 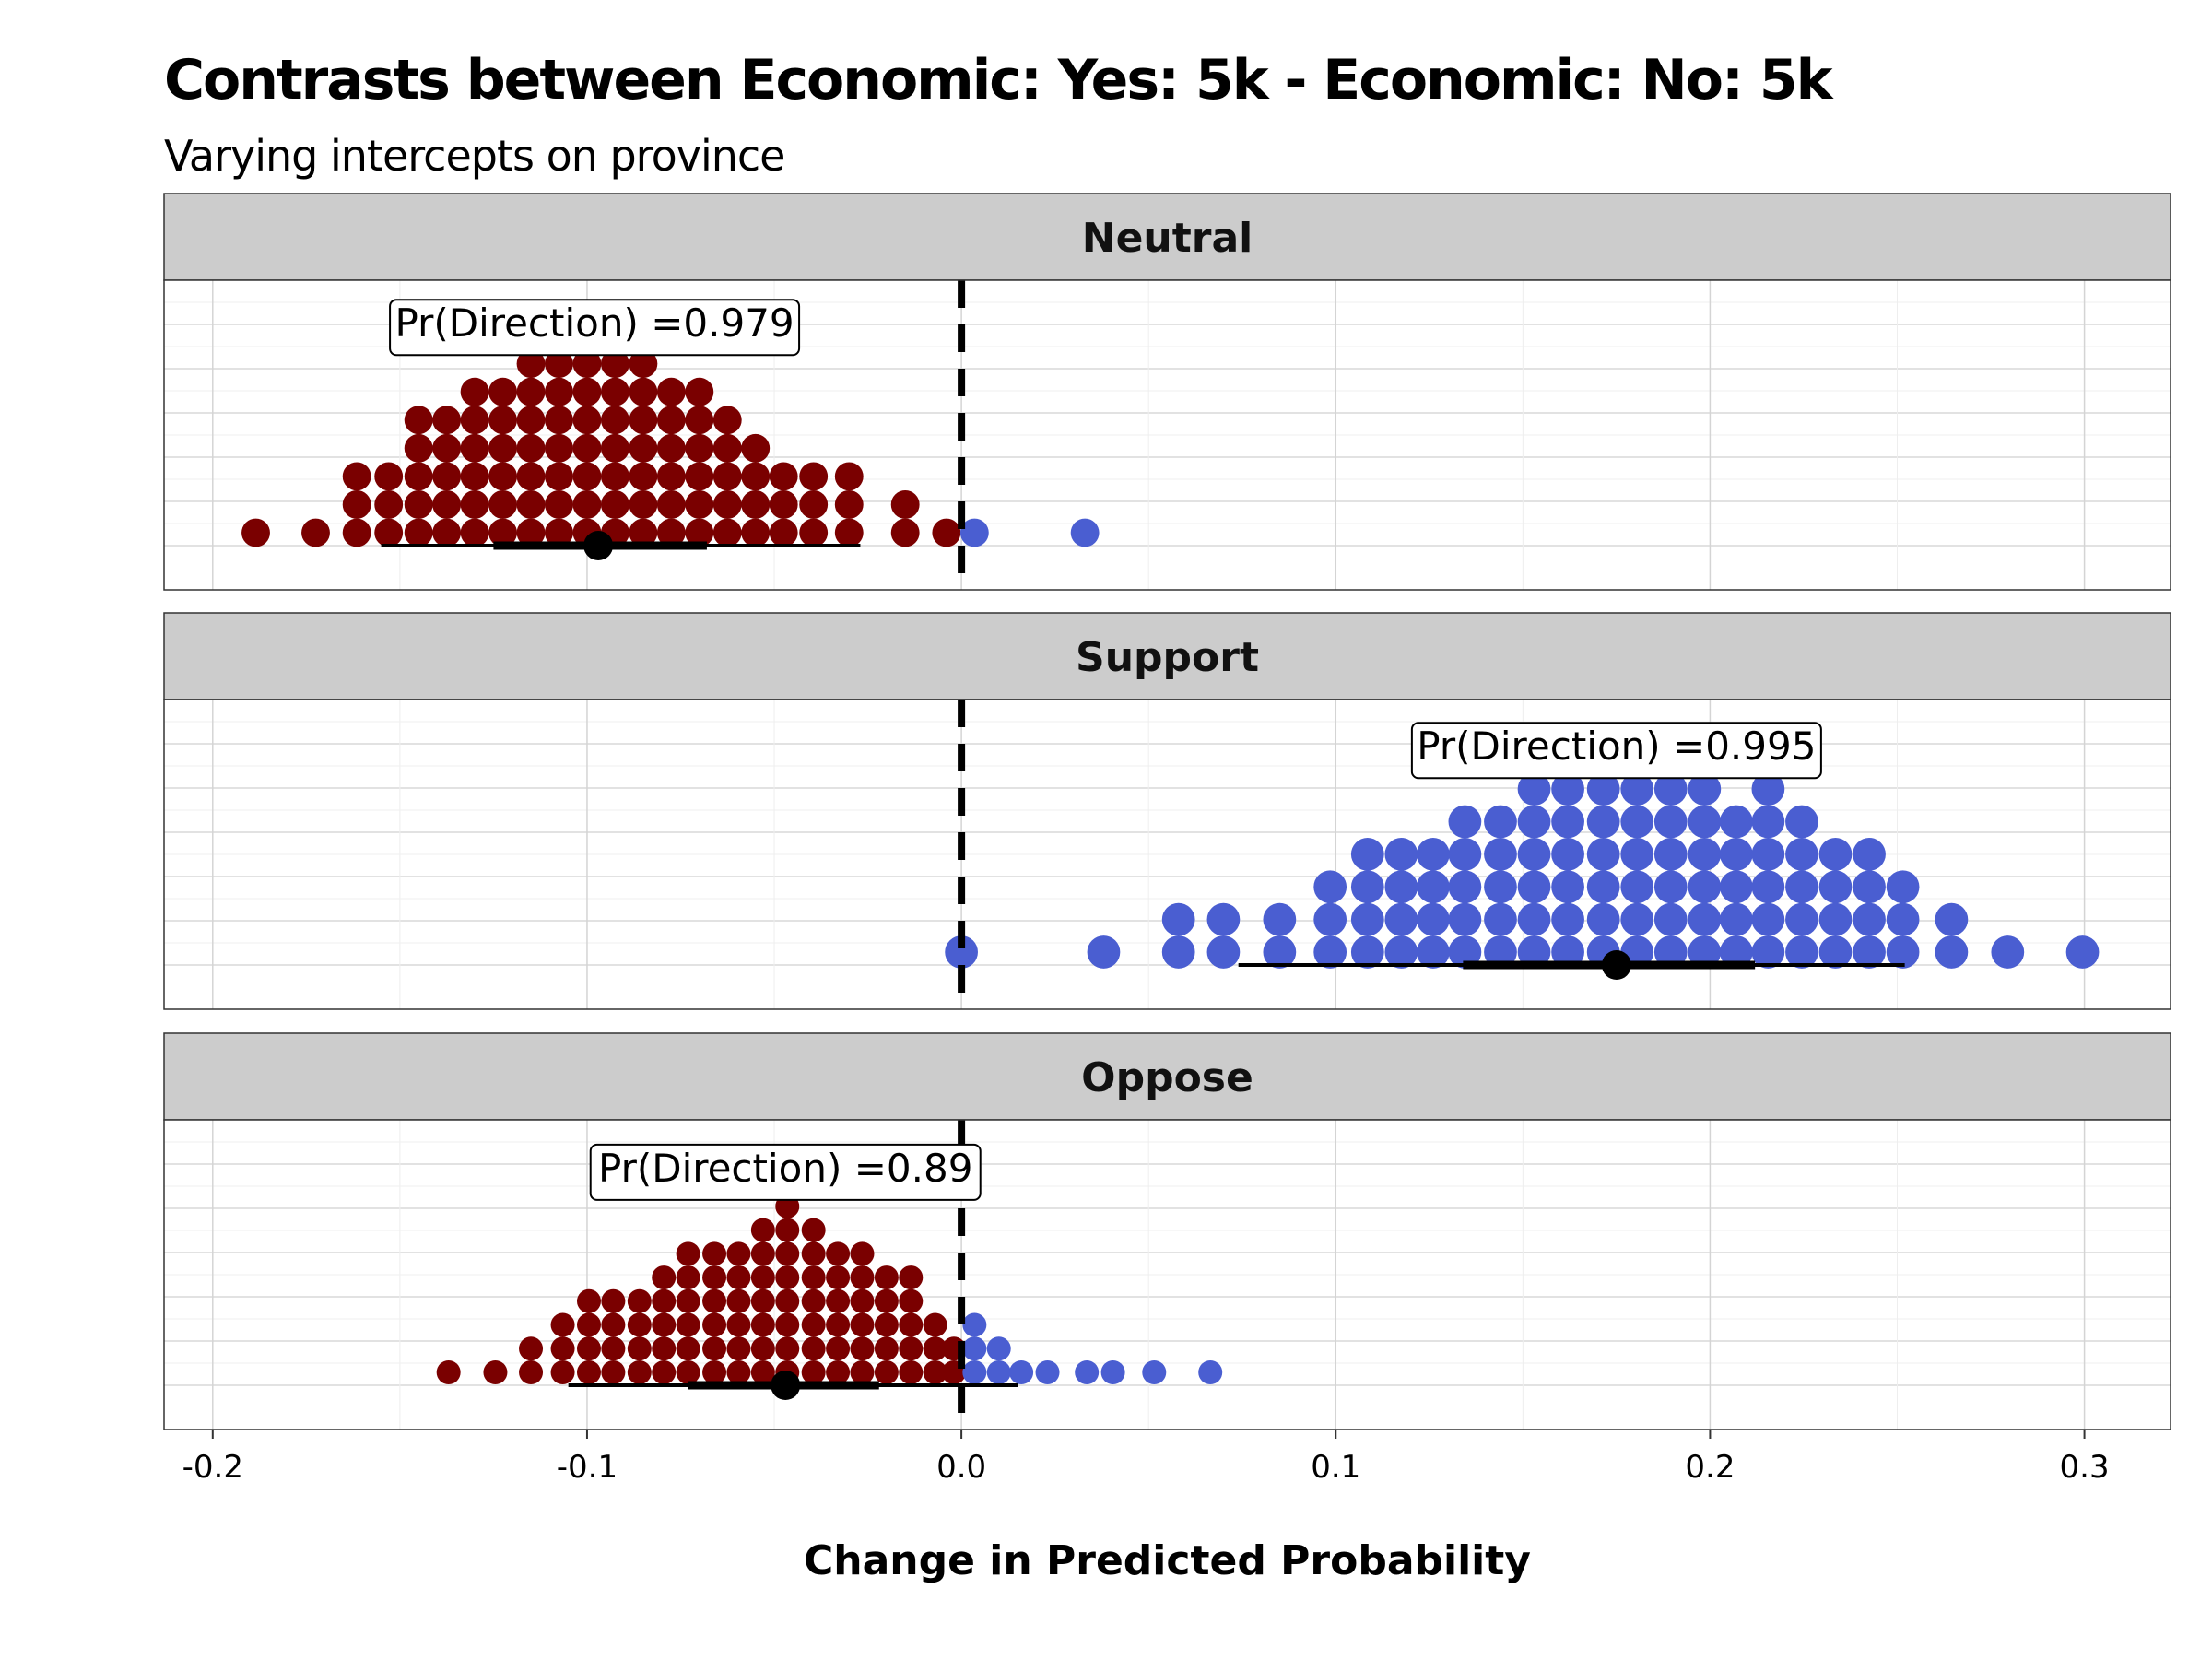 I want to click on x-tick-label: 0.2, so click(x=1710, y=1467).